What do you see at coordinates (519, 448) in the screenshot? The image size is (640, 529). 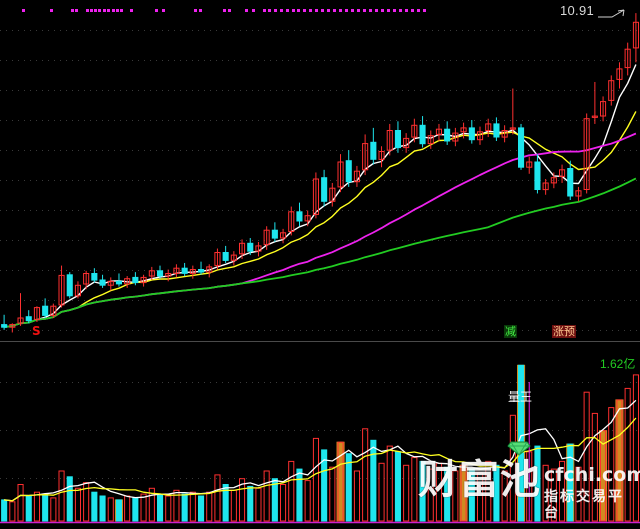 I see `volume-king-diamond-icon` at bounding box center [519, 448].